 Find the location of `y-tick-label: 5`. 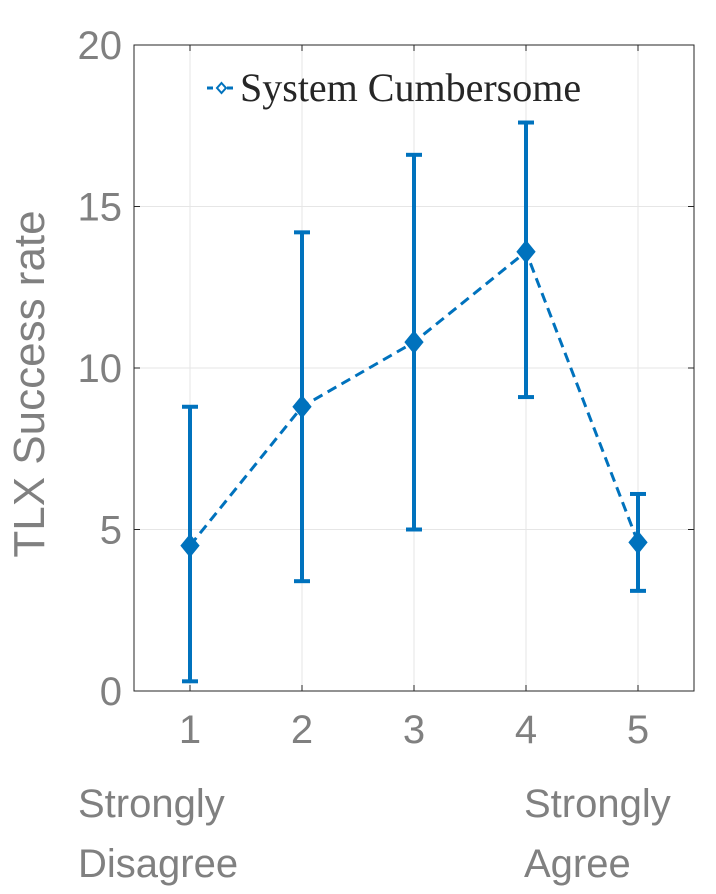

y-tick-label: 5 is located at coordinates (111, 531).